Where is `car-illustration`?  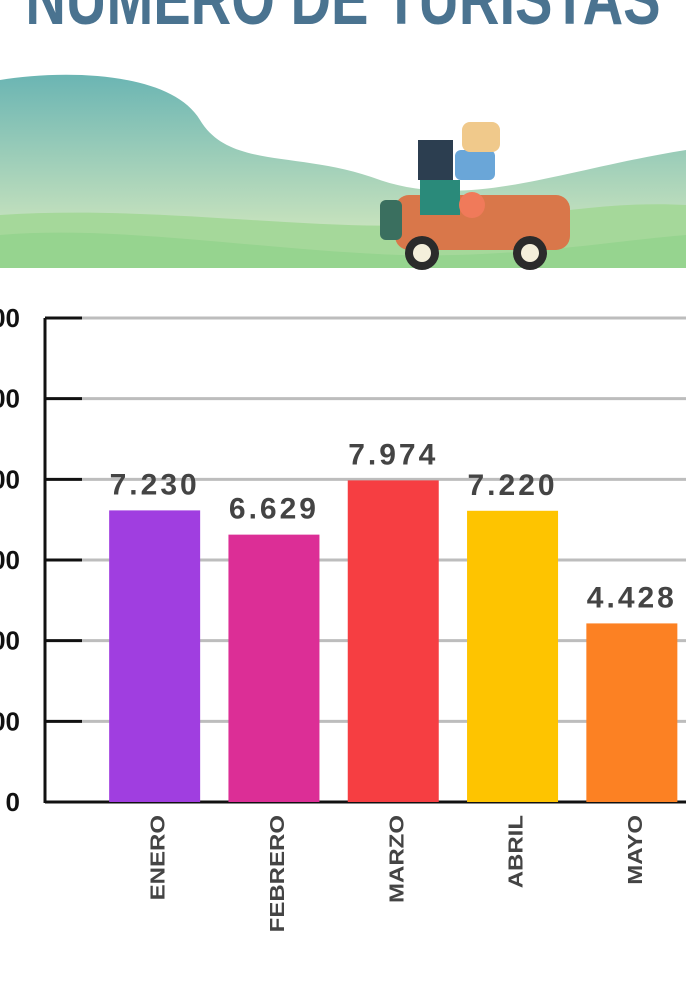
car-illustration is located at coordinates (475, 196).